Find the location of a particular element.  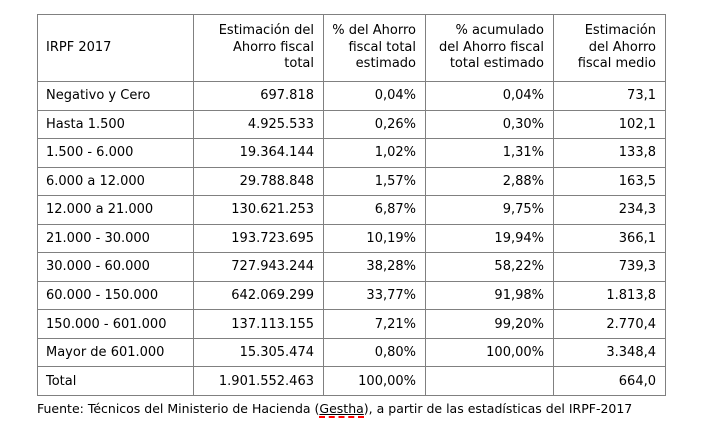

value-cell: 1,57% is located at coordinates (374, 181).